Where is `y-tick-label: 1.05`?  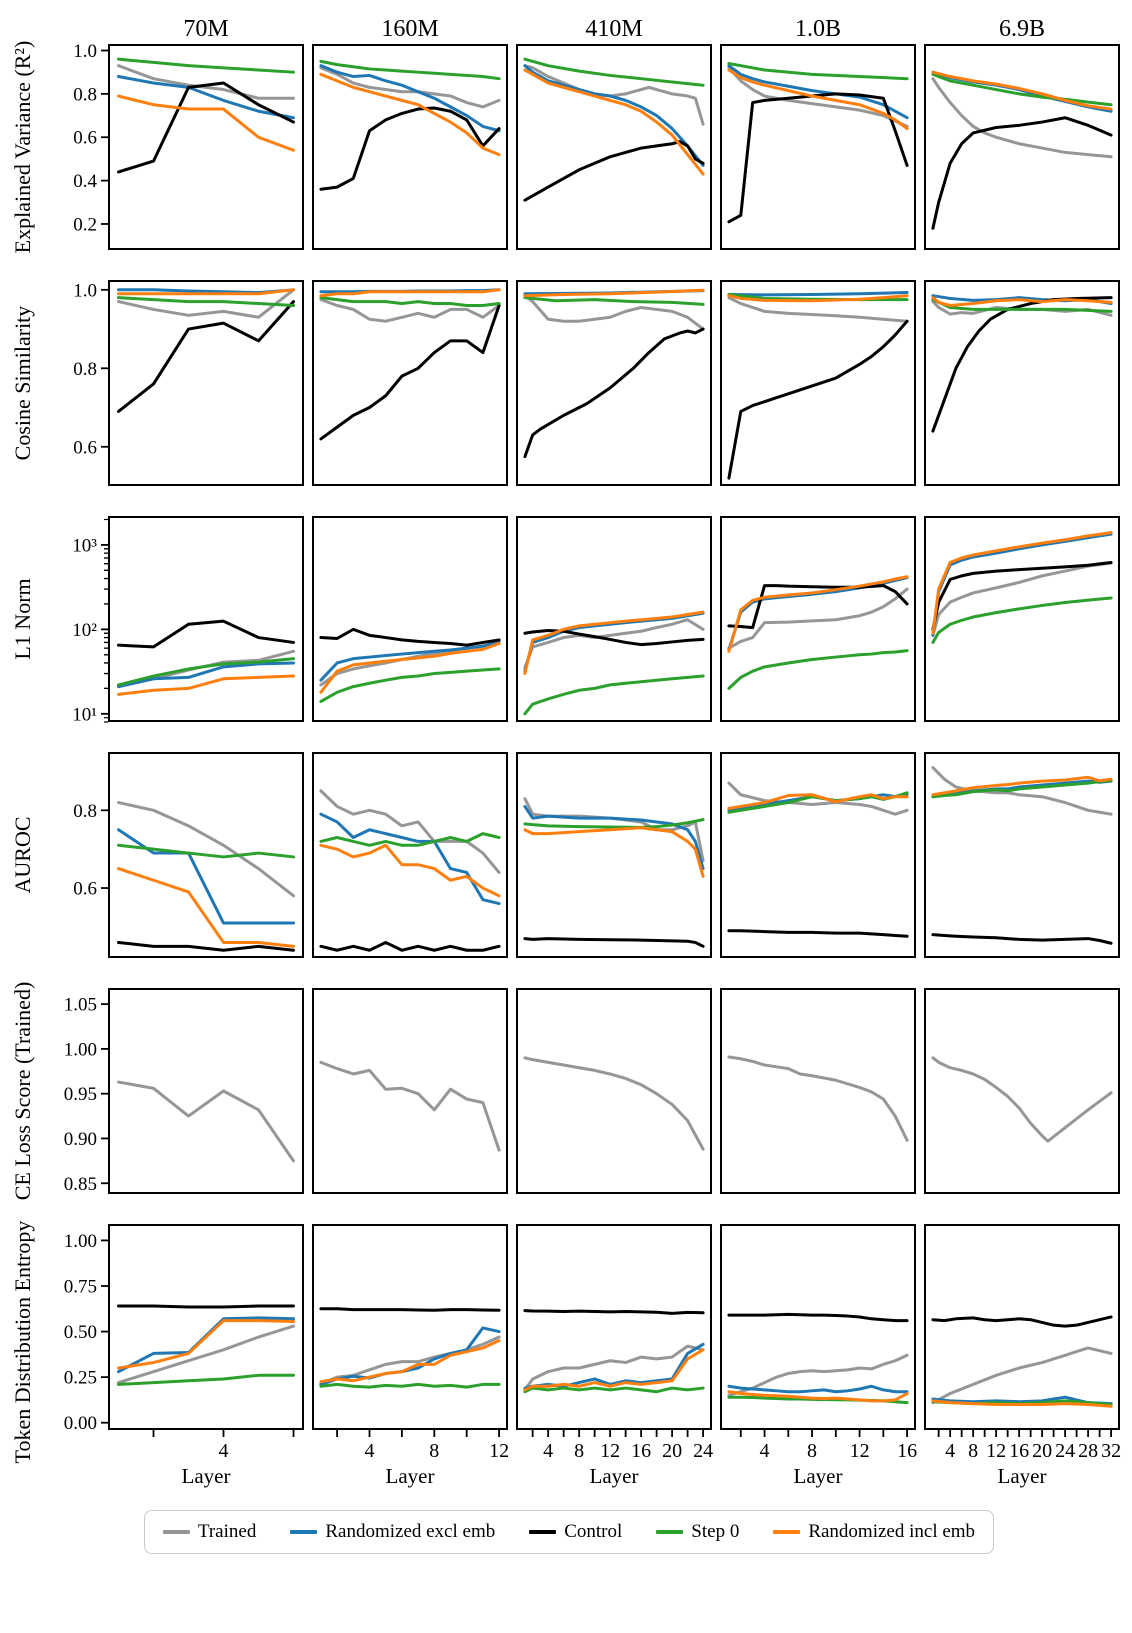 y-tick-label: 1.05 is located at coordinates (80, 1005).